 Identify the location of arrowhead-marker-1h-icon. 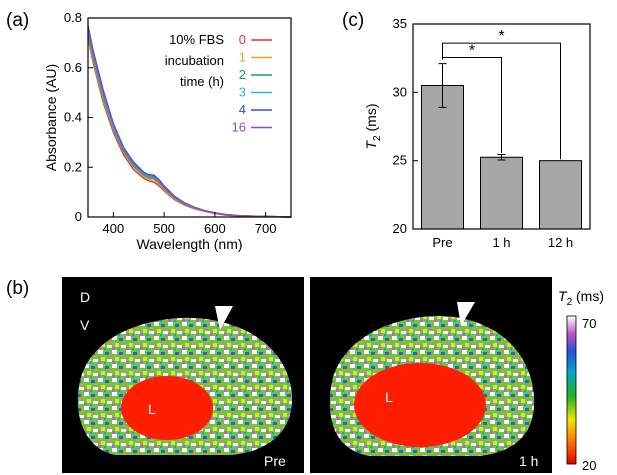
(466, 314).